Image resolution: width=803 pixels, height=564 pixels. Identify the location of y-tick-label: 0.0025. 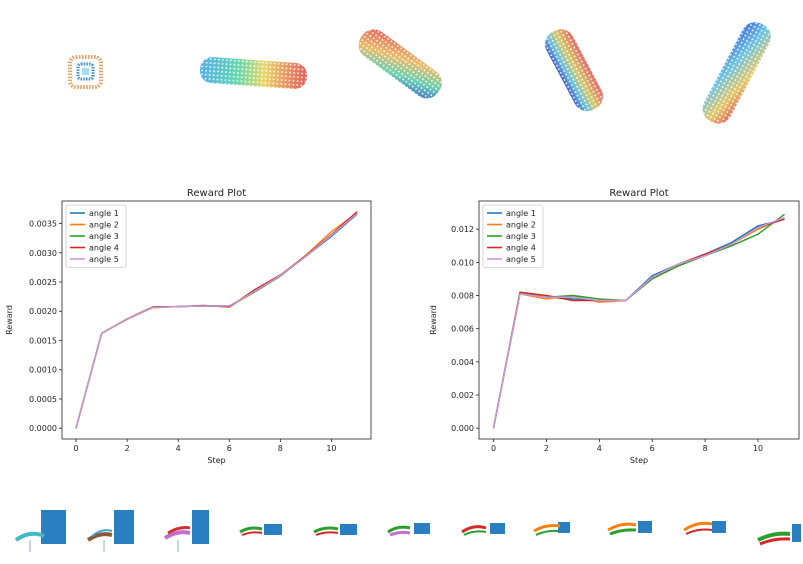
(43, 282).